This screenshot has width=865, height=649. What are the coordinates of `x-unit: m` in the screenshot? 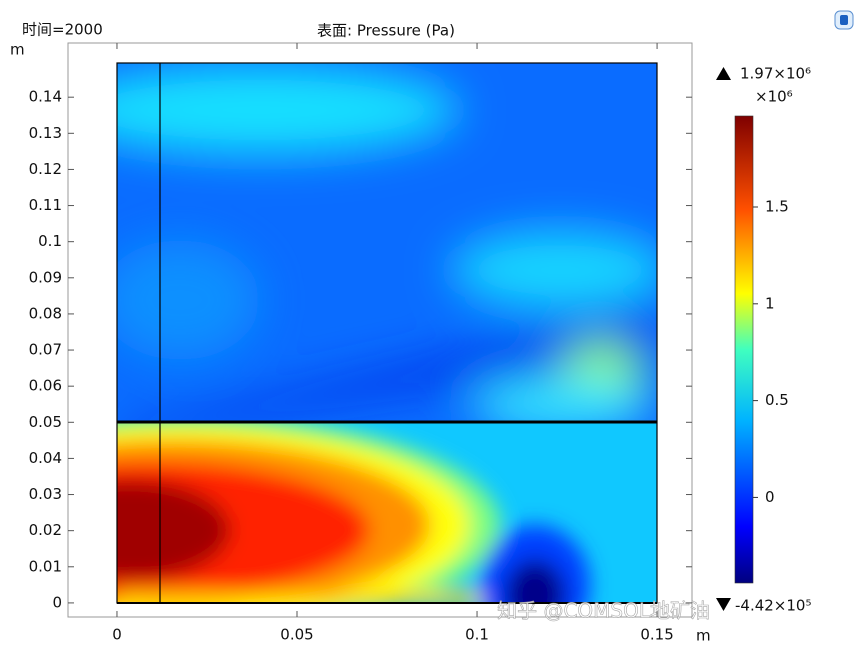 It's located at (703, 636).